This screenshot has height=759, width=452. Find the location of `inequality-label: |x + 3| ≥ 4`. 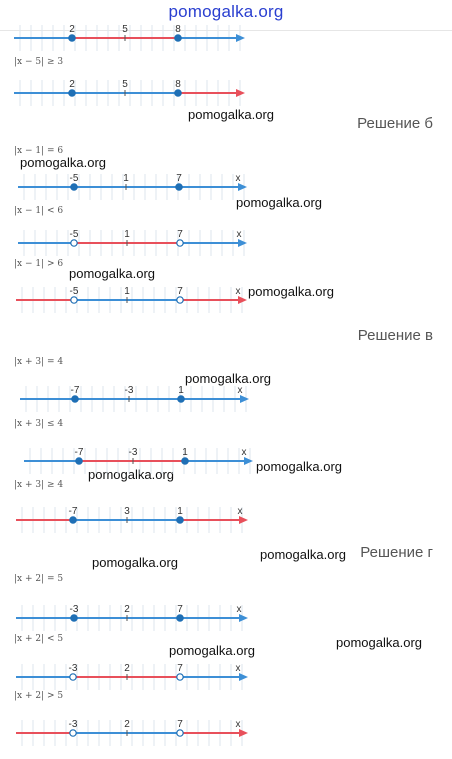

inequality-label: |x + 3| ≥ 4 is located at coordinates (39, 485).